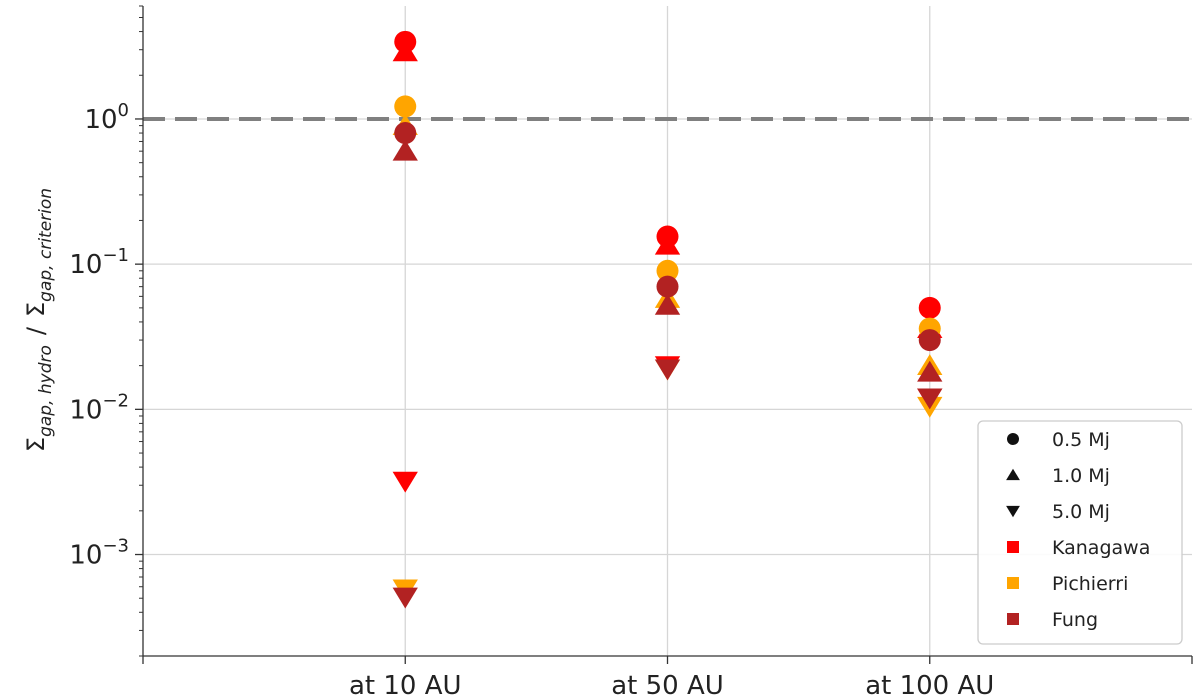 This screenshot has height=699, width=1200. Describe the element at coordinates (667, 685) in the screenshot. I see `x-tick-label: at 50 AU` at that location.